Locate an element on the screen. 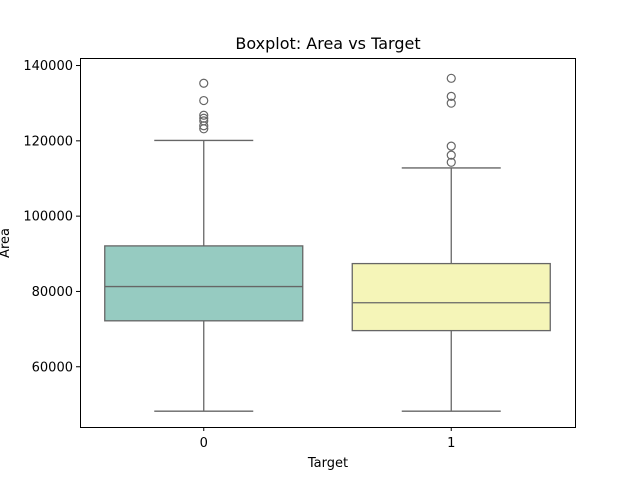 This screenshot has height=480, width=640. x-axis-title: Target is located at coordinates (327, 463).